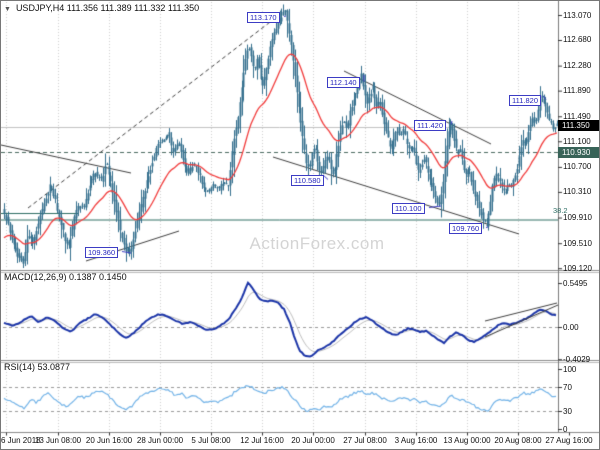  What do you see at coordinates (577, 243) in the screenshot?
I see `price-axis-tick-label: 109.510` at bounding box center [577, 243].